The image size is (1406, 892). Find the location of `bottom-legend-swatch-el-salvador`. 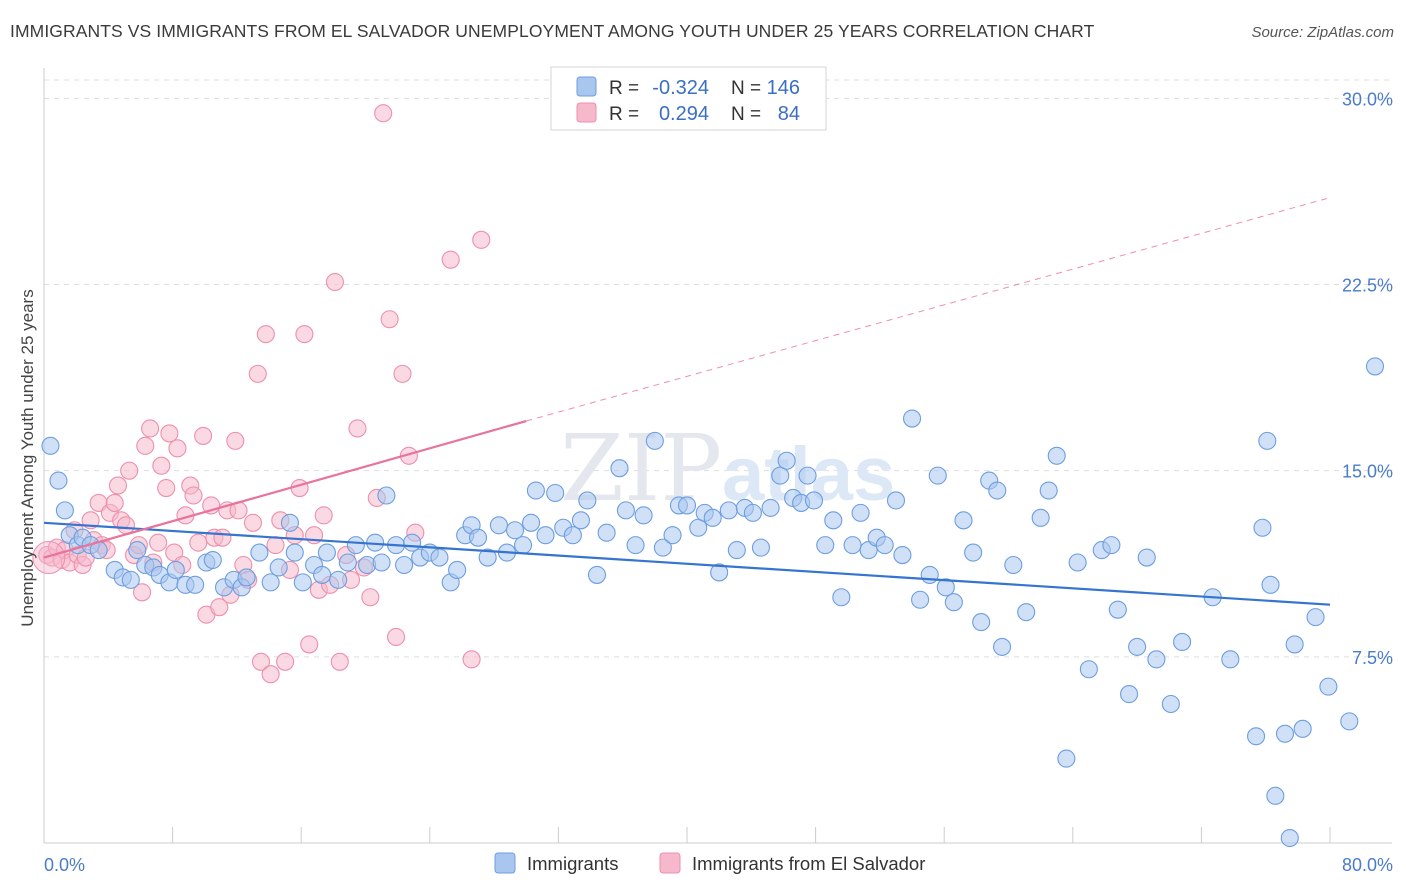

bottom-legend-swatch-el-salvador is located at coordinates (670, 863).